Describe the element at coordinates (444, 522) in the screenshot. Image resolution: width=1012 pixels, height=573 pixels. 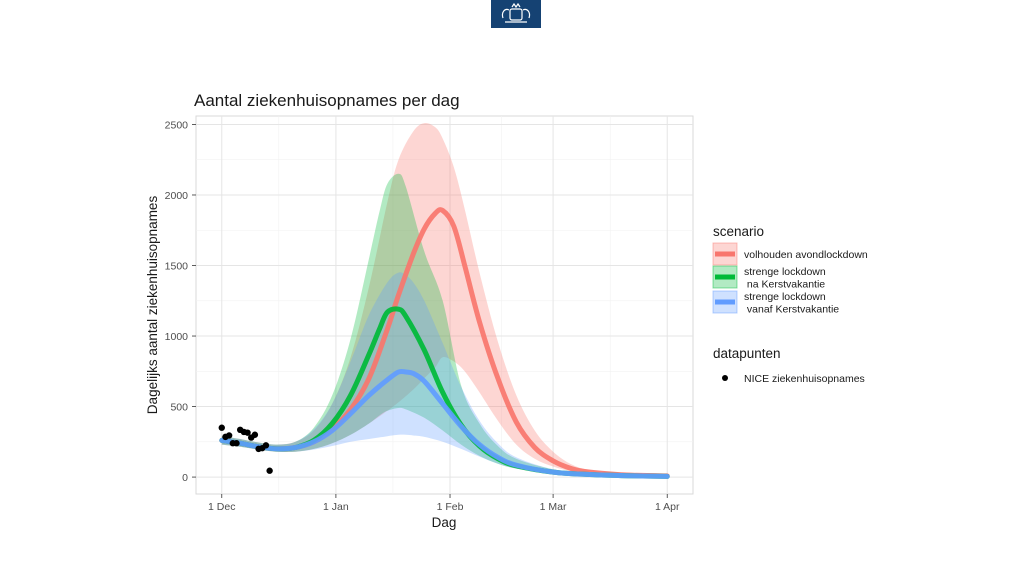
I see `x-axis-title: Dag` at that location.